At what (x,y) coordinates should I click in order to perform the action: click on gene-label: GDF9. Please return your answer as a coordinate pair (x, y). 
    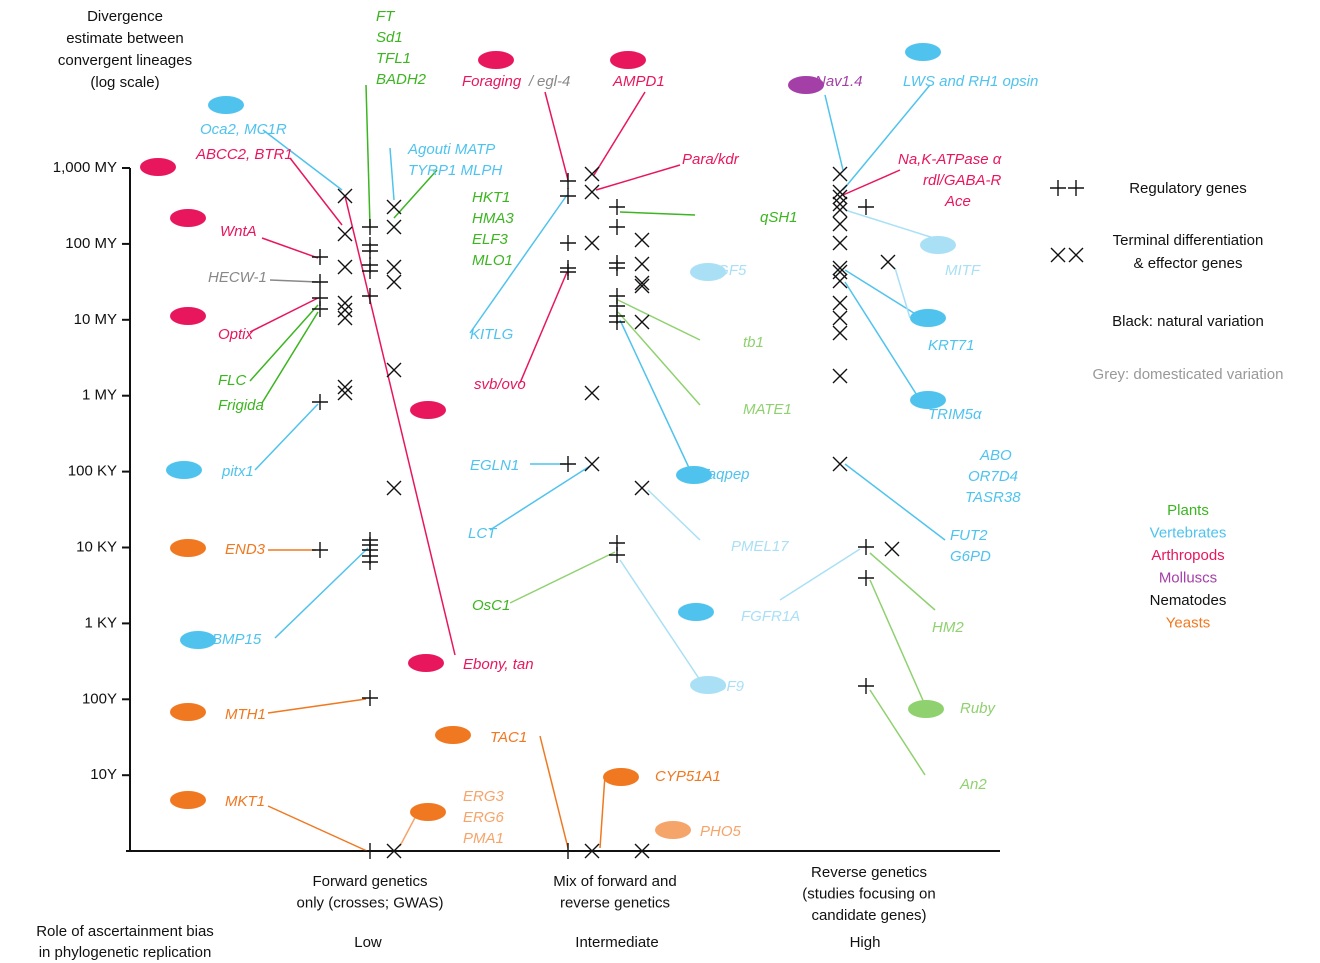
    Looking at the image, I should click on (724, 686).